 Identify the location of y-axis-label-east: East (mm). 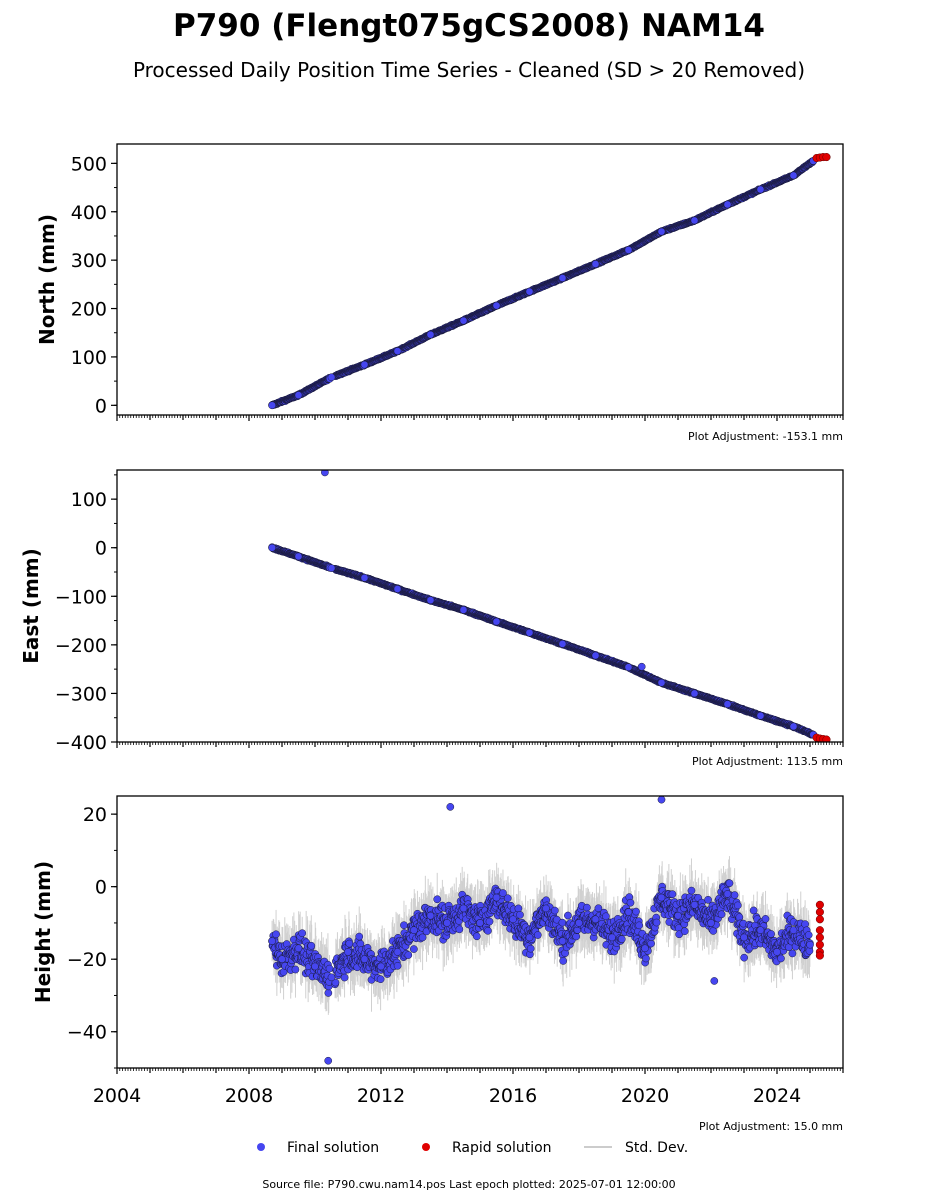
(31, 606).